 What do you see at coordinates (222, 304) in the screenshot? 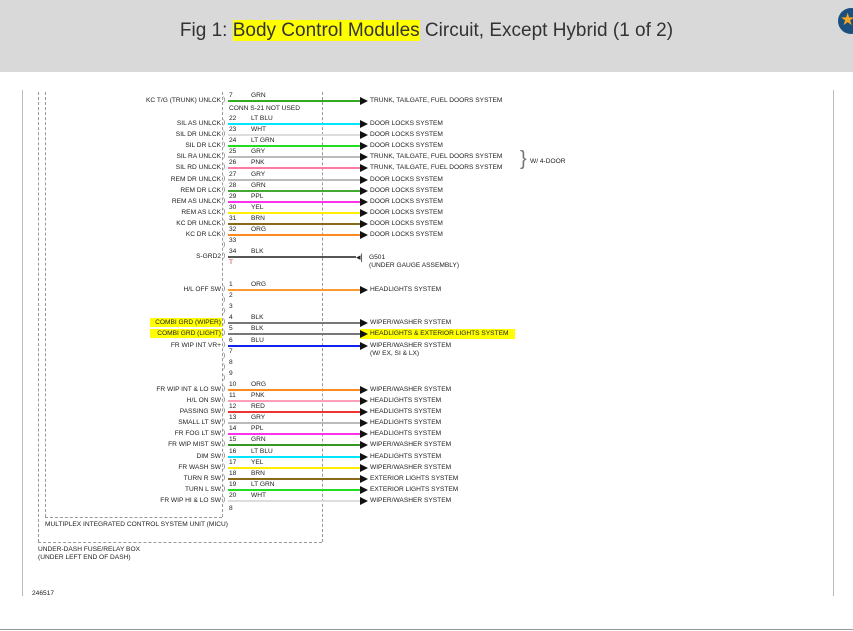
I see `micu-box-right` at bounding box center [222, 304].